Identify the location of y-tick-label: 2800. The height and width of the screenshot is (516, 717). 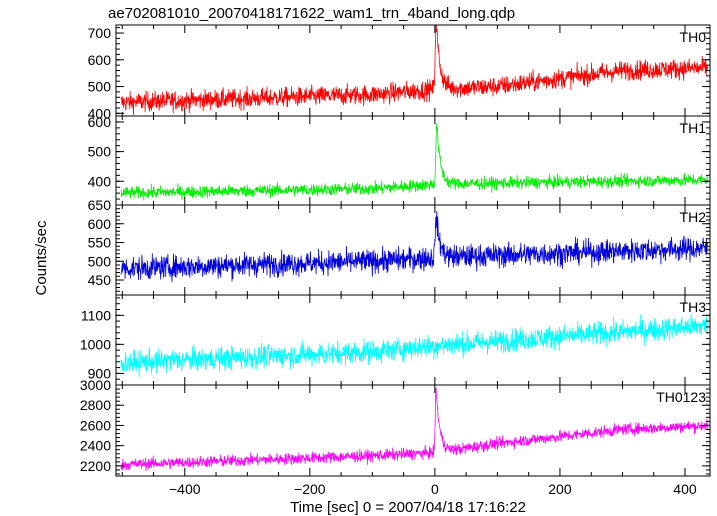
(95, 405).